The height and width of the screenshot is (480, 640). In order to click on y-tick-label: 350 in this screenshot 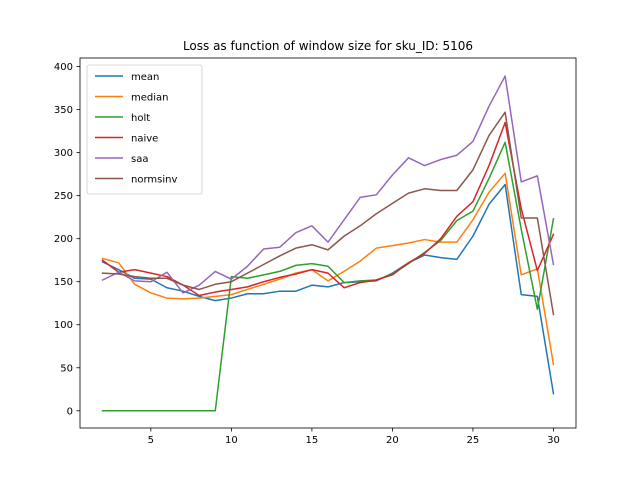, I will do `click(63, 110)`.